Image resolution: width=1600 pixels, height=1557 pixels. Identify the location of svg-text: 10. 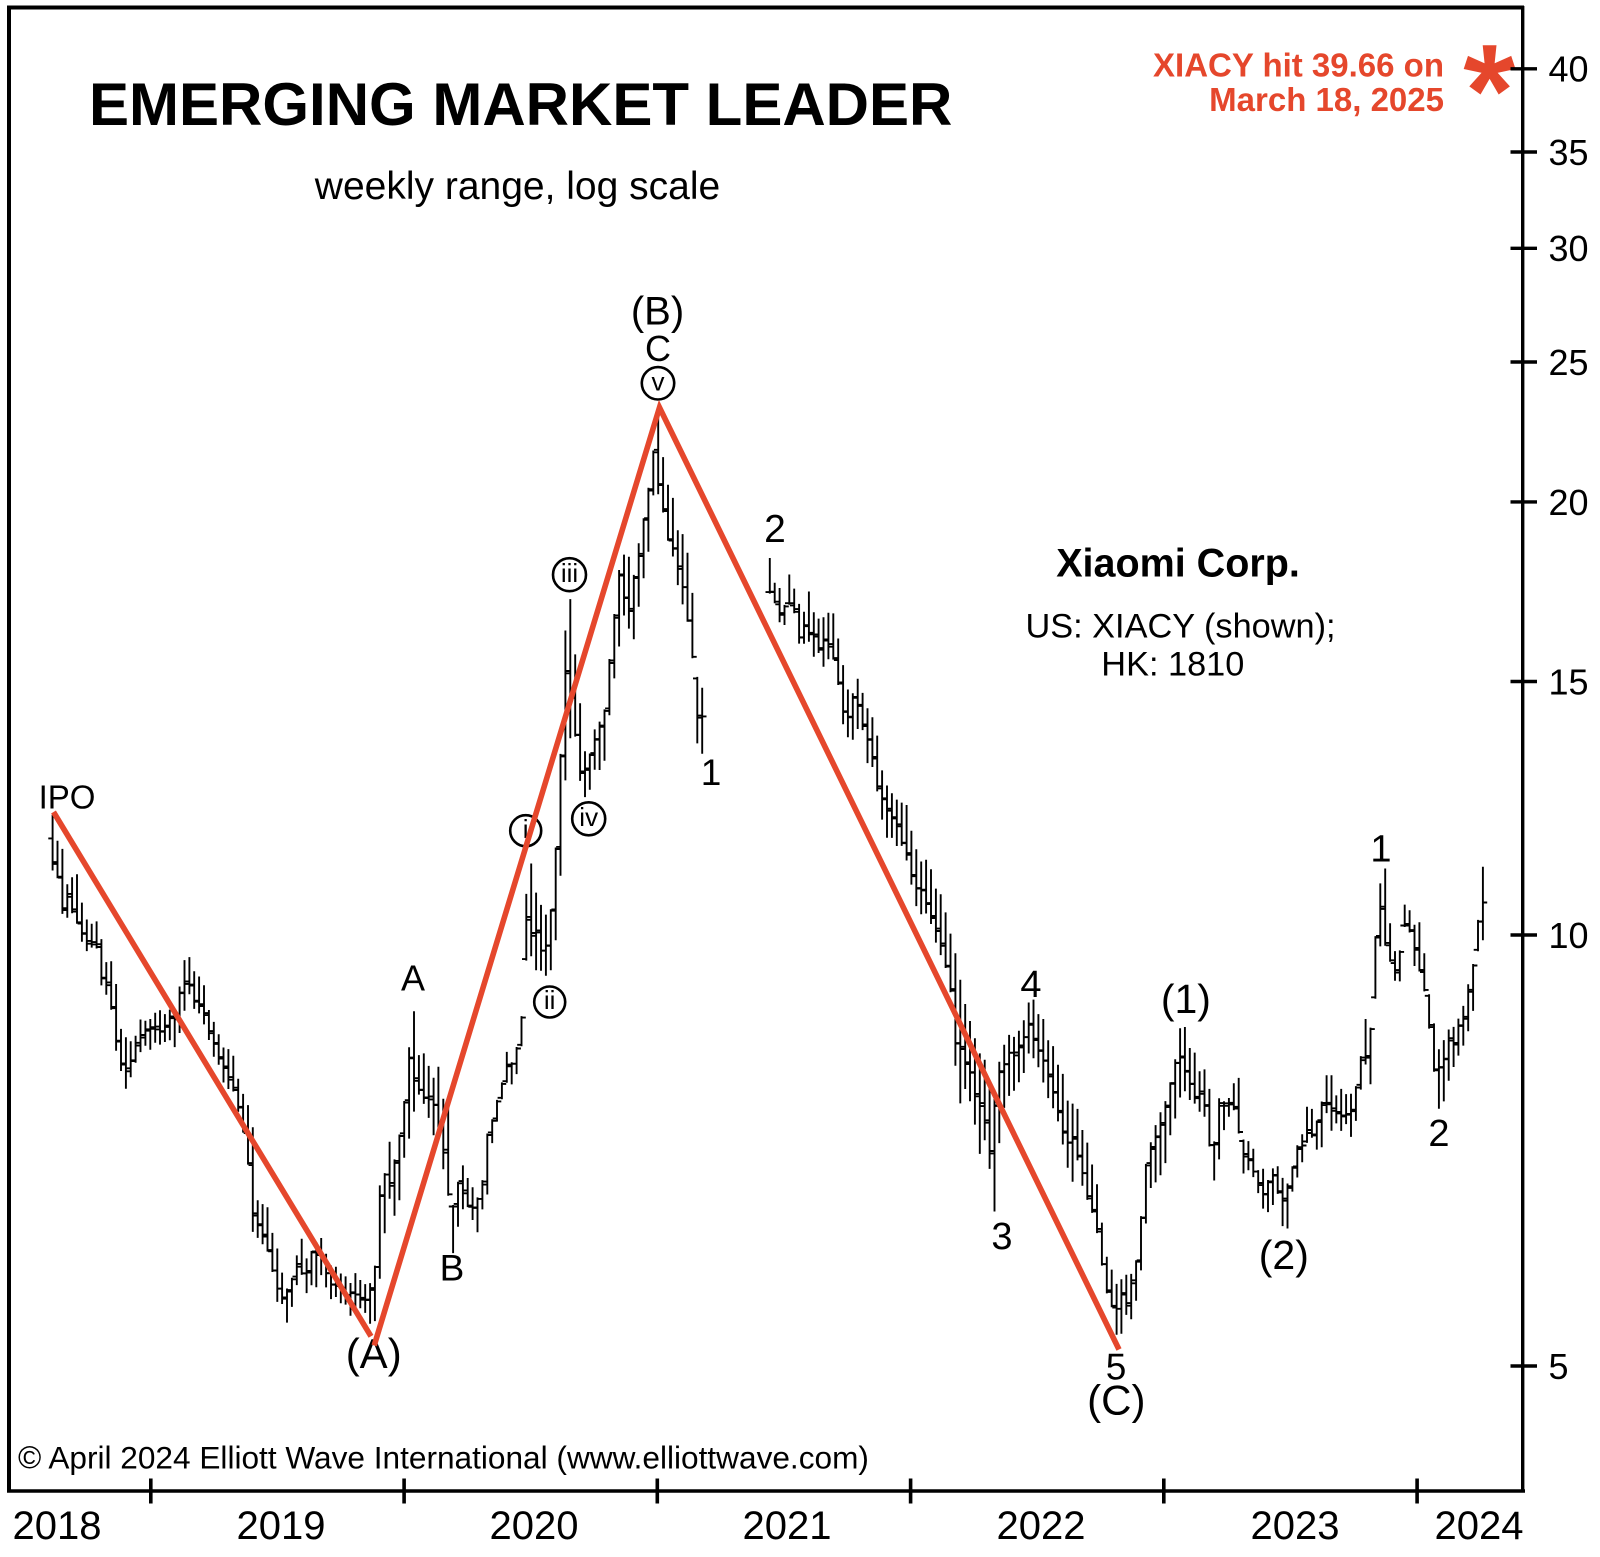
(1569, 935).